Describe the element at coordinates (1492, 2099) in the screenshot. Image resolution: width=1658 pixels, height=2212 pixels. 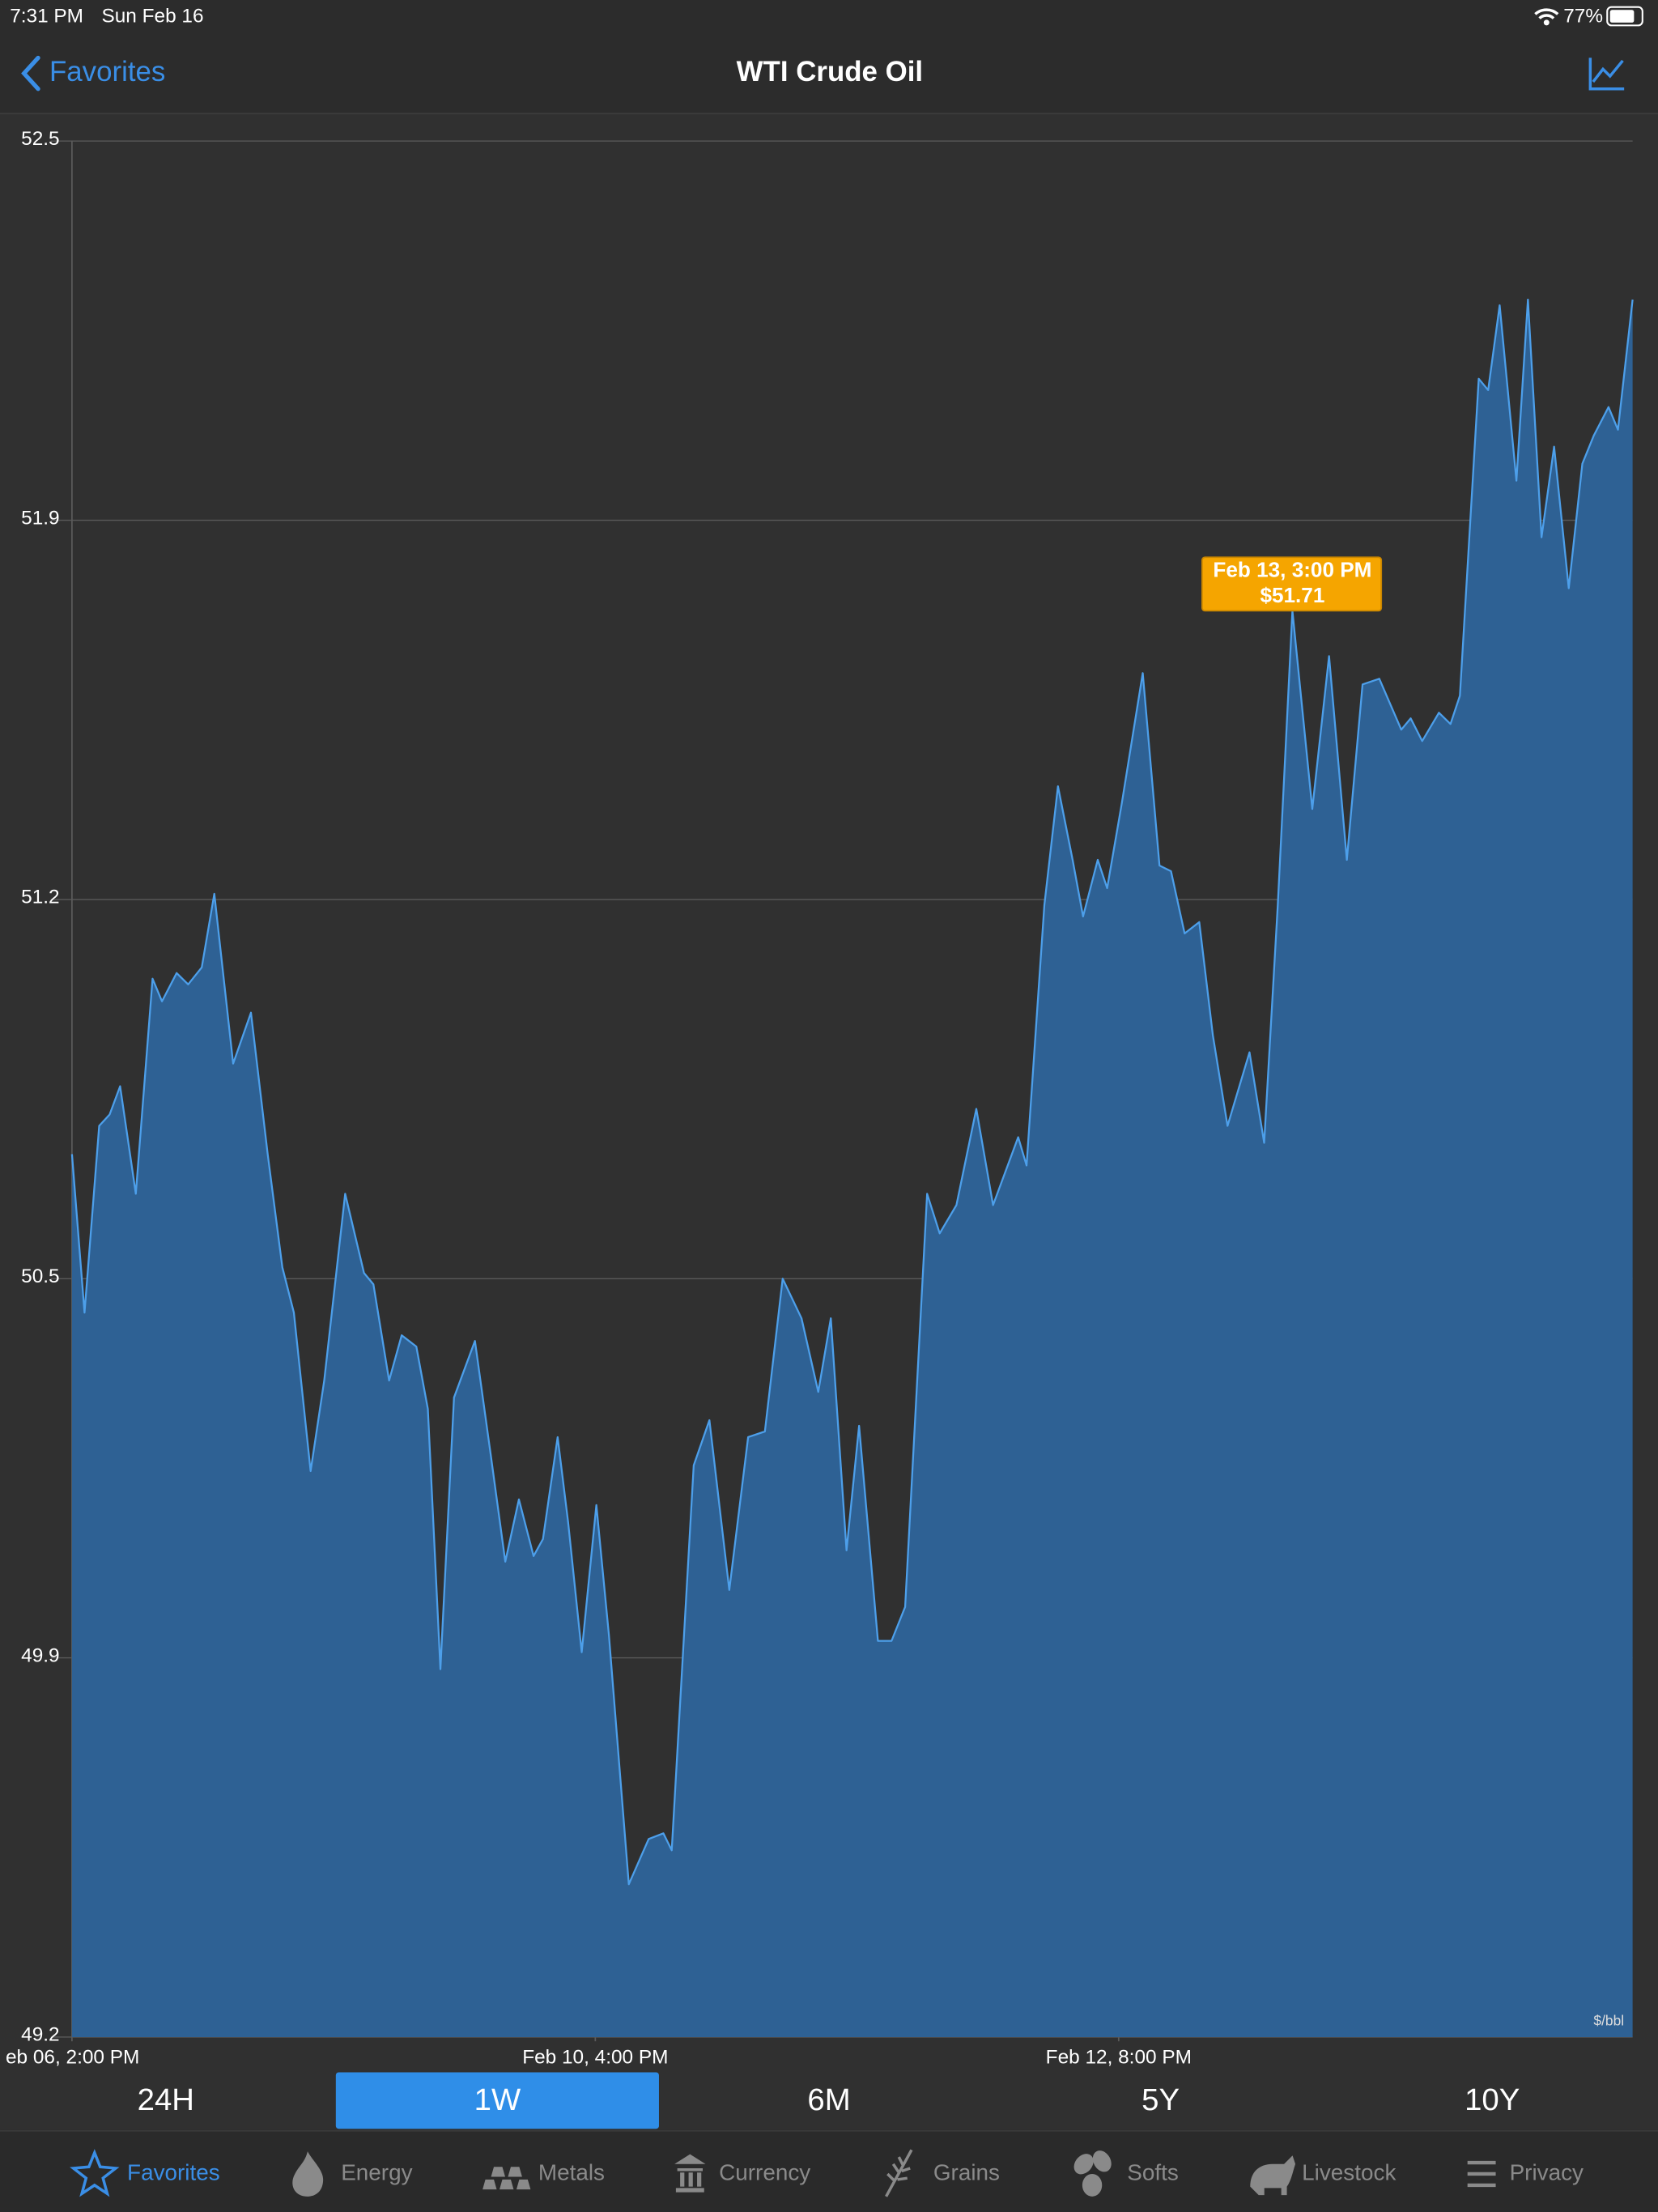
I see `range-tab: 10Y` at that location.